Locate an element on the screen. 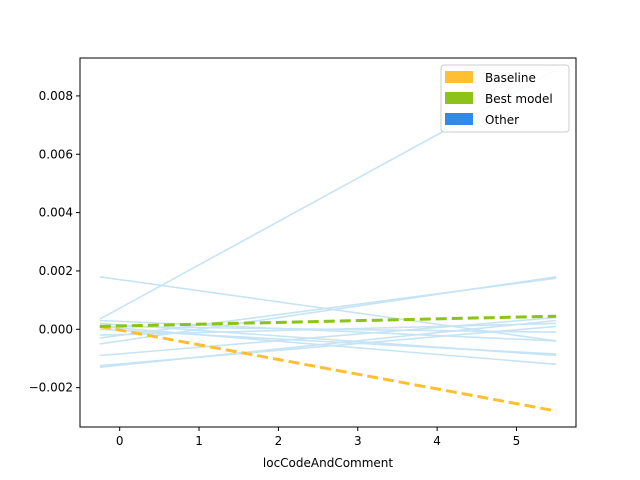 The width and height of the screenshot is (640, 480). y-tick-label: 0.006 is located at coordinates (56, 154).